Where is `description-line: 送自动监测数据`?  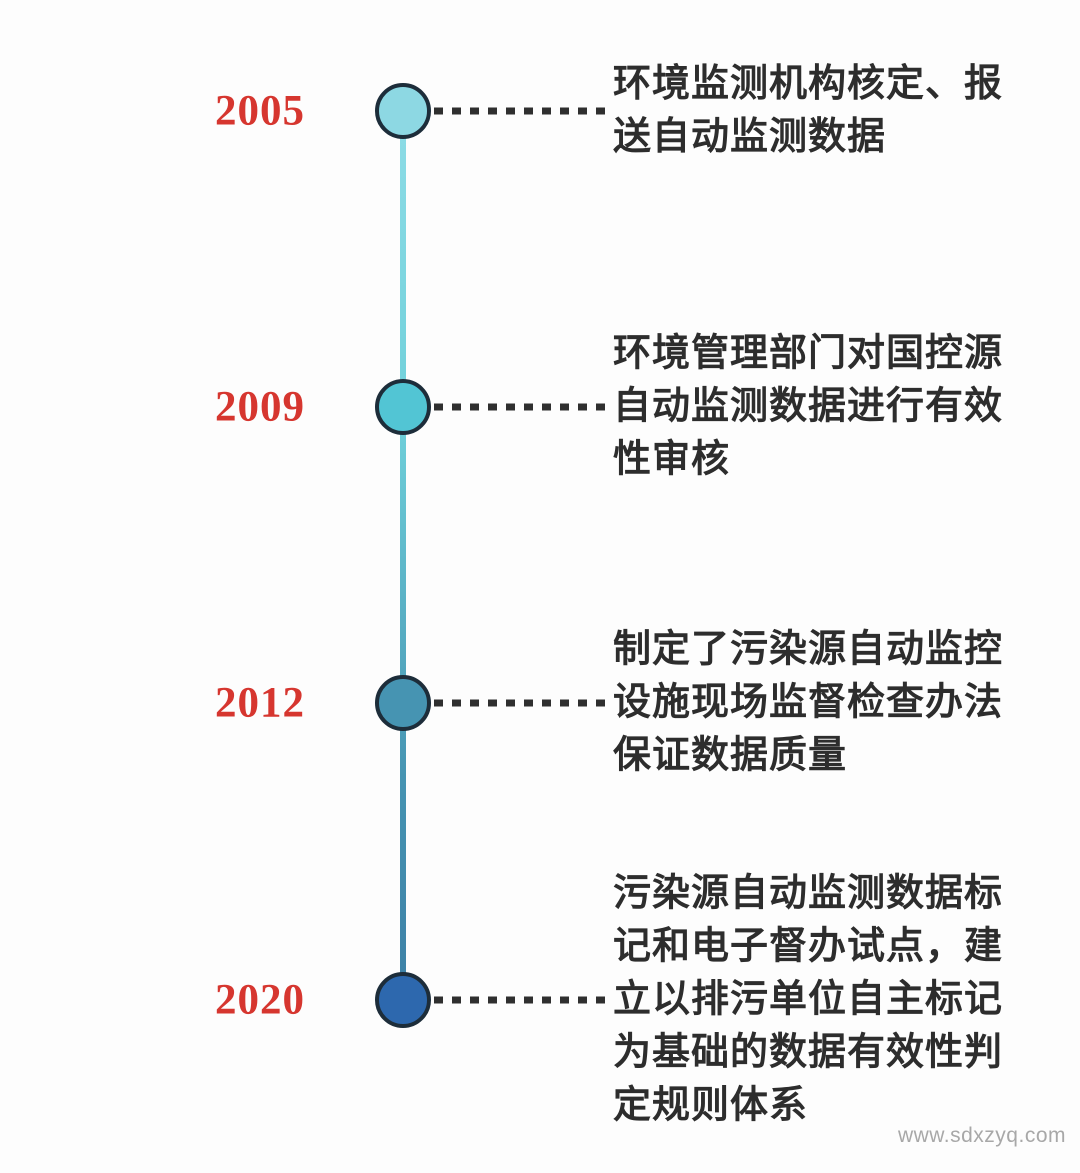
description-line: 送自动监测数据 is located at coordinates (750, 137).